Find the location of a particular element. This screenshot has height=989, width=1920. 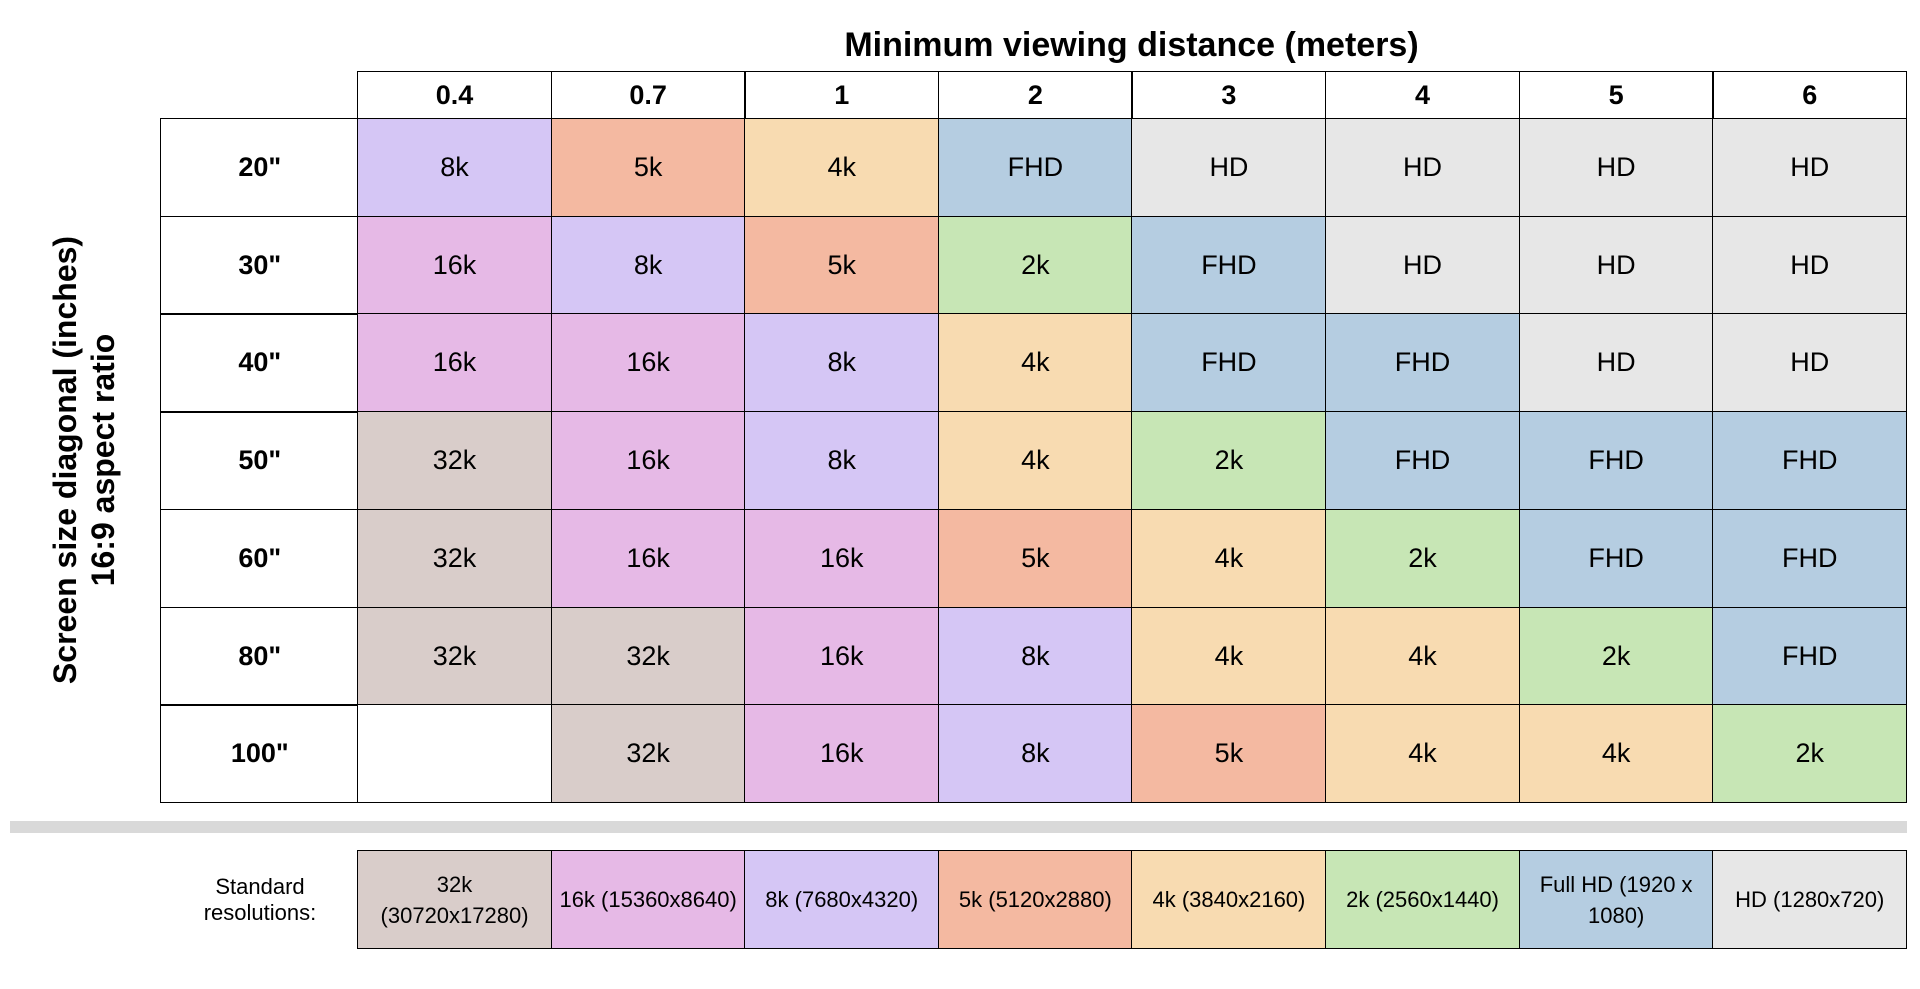

row-header: 80" is located at coordinates (260, 656).